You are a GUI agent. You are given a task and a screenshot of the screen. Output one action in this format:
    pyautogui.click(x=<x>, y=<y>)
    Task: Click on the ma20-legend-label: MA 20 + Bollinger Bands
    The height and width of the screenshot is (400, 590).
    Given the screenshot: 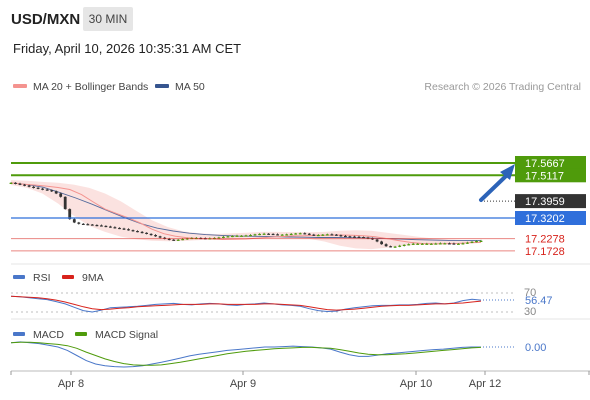 What is the action you would take?
    pyautogui.click(x=90, y=87)
    